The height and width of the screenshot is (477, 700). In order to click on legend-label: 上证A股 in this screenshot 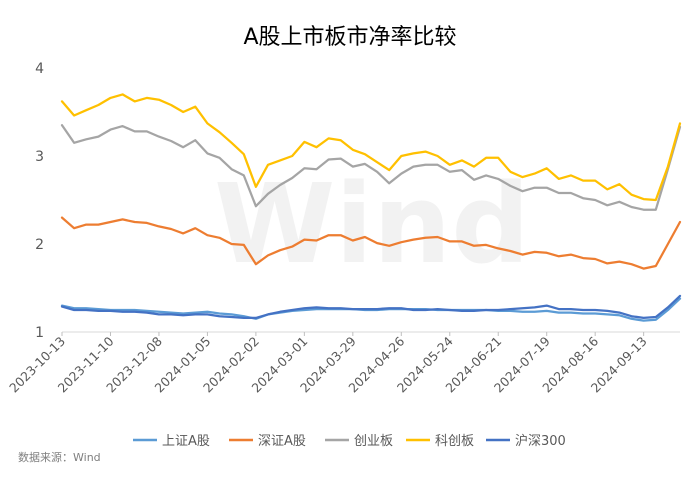, I will do `click(186, 441)`.